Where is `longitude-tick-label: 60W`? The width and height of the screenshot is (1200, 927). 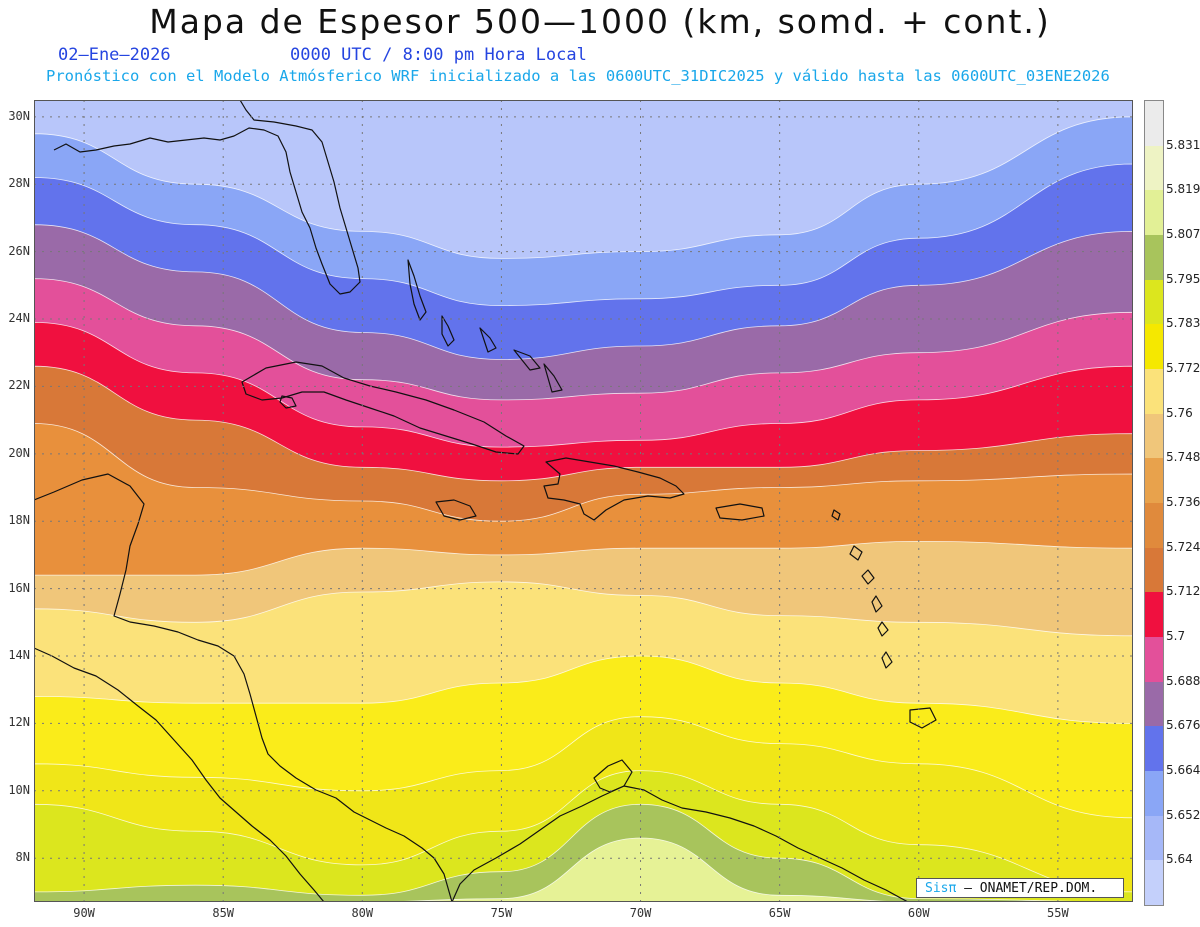 longitude-tick-label: 60W is located at coordinates (918, 913).